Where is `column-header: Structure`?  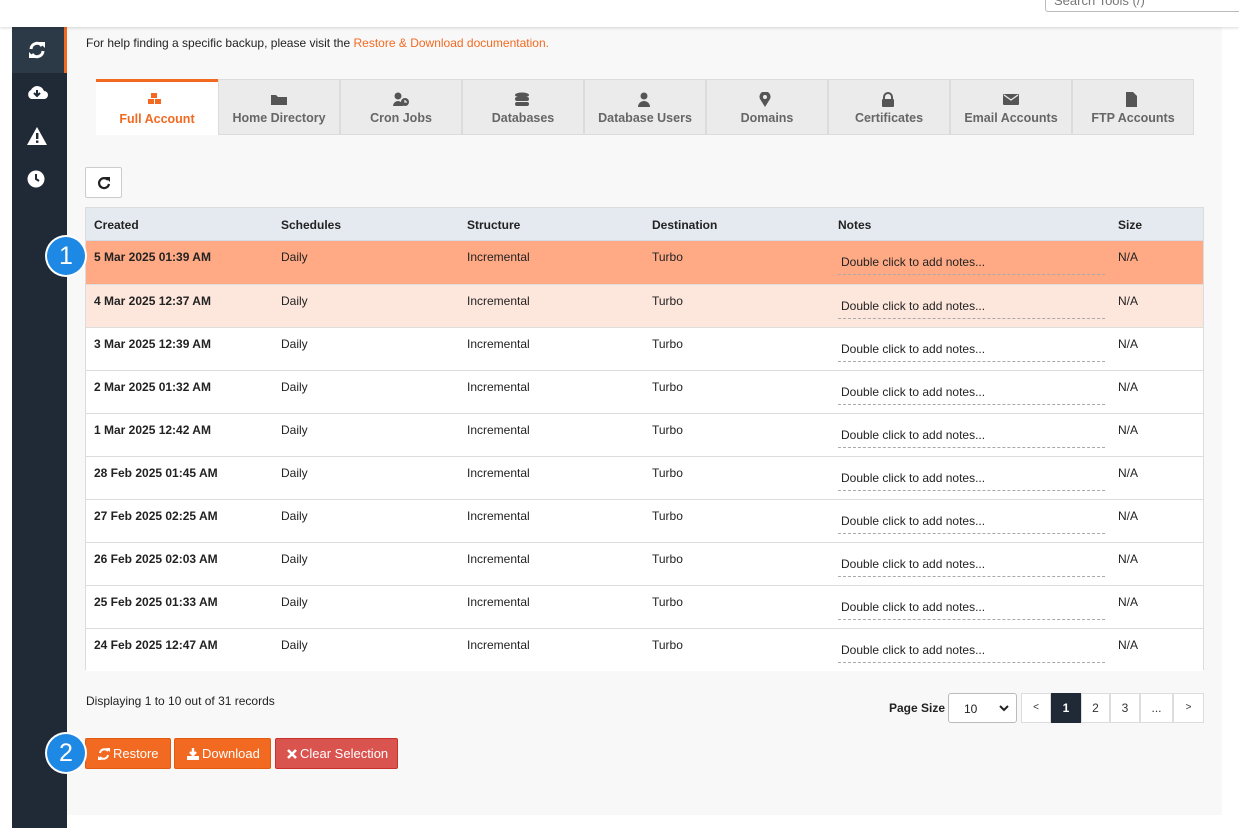
column-header: Structure is located at coordinates (494, 225).